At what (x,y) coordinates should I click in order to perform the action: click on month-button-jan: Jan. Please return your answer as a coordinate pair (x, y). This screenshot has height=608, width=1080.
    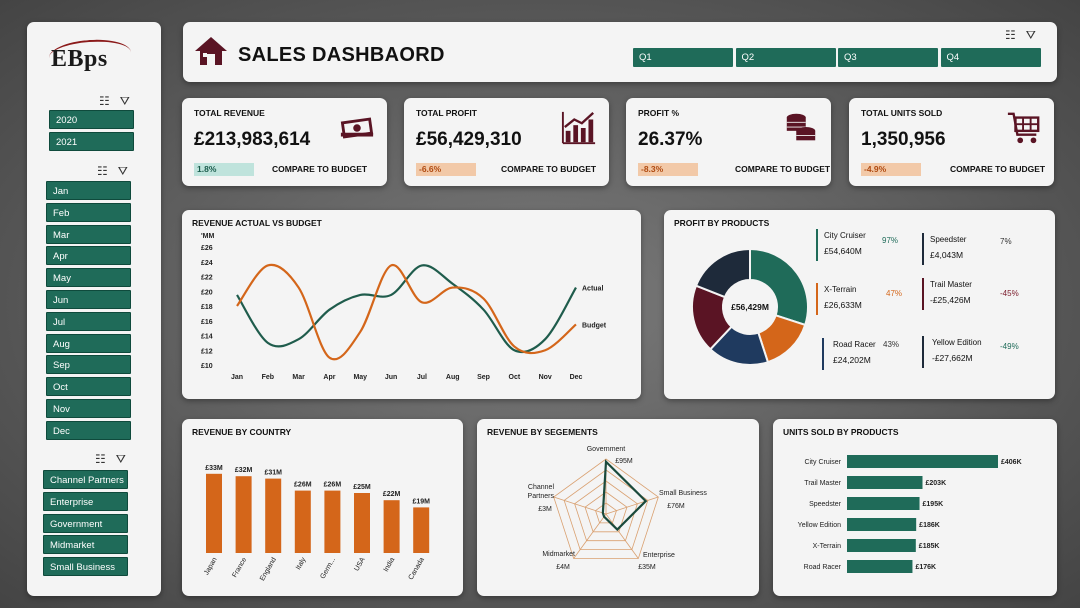
    Looking at the image, I should click on (88, 190).